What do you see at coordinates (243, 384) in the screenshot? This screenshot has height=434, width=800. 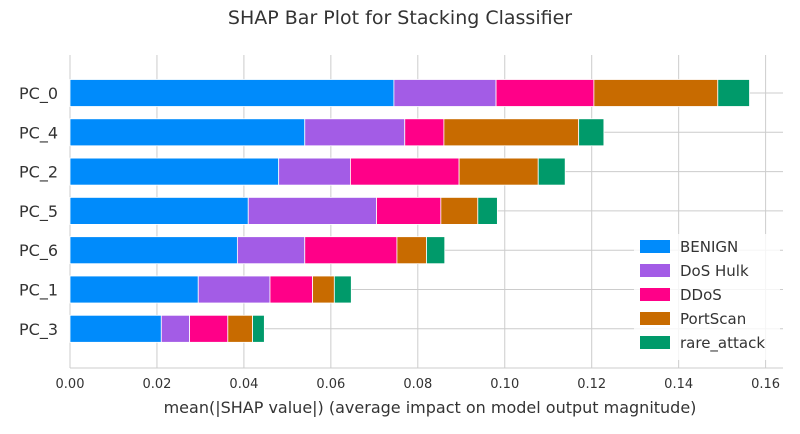 I see `x-tick-label: 0.04` at bounding box center [243, 384].